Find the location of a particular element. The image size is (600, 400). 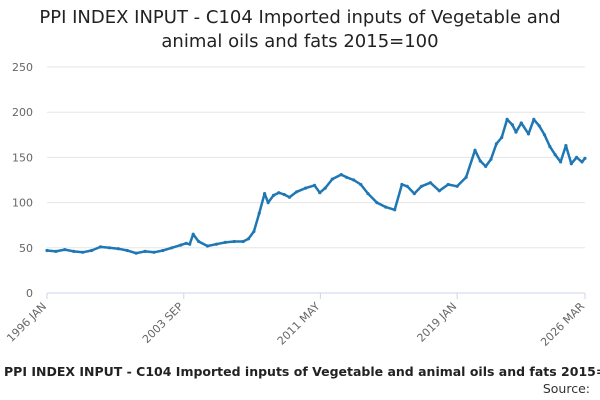

x-tick-label: 1996 JAN is located at coordinates (26, 322).